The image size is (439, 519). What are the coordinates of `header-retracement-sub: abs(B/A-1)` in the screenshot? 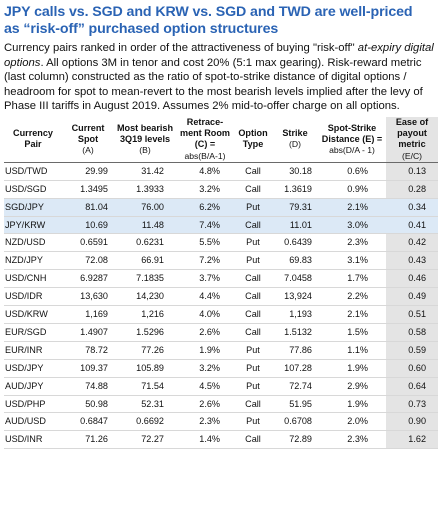 It's located at (205, 155).